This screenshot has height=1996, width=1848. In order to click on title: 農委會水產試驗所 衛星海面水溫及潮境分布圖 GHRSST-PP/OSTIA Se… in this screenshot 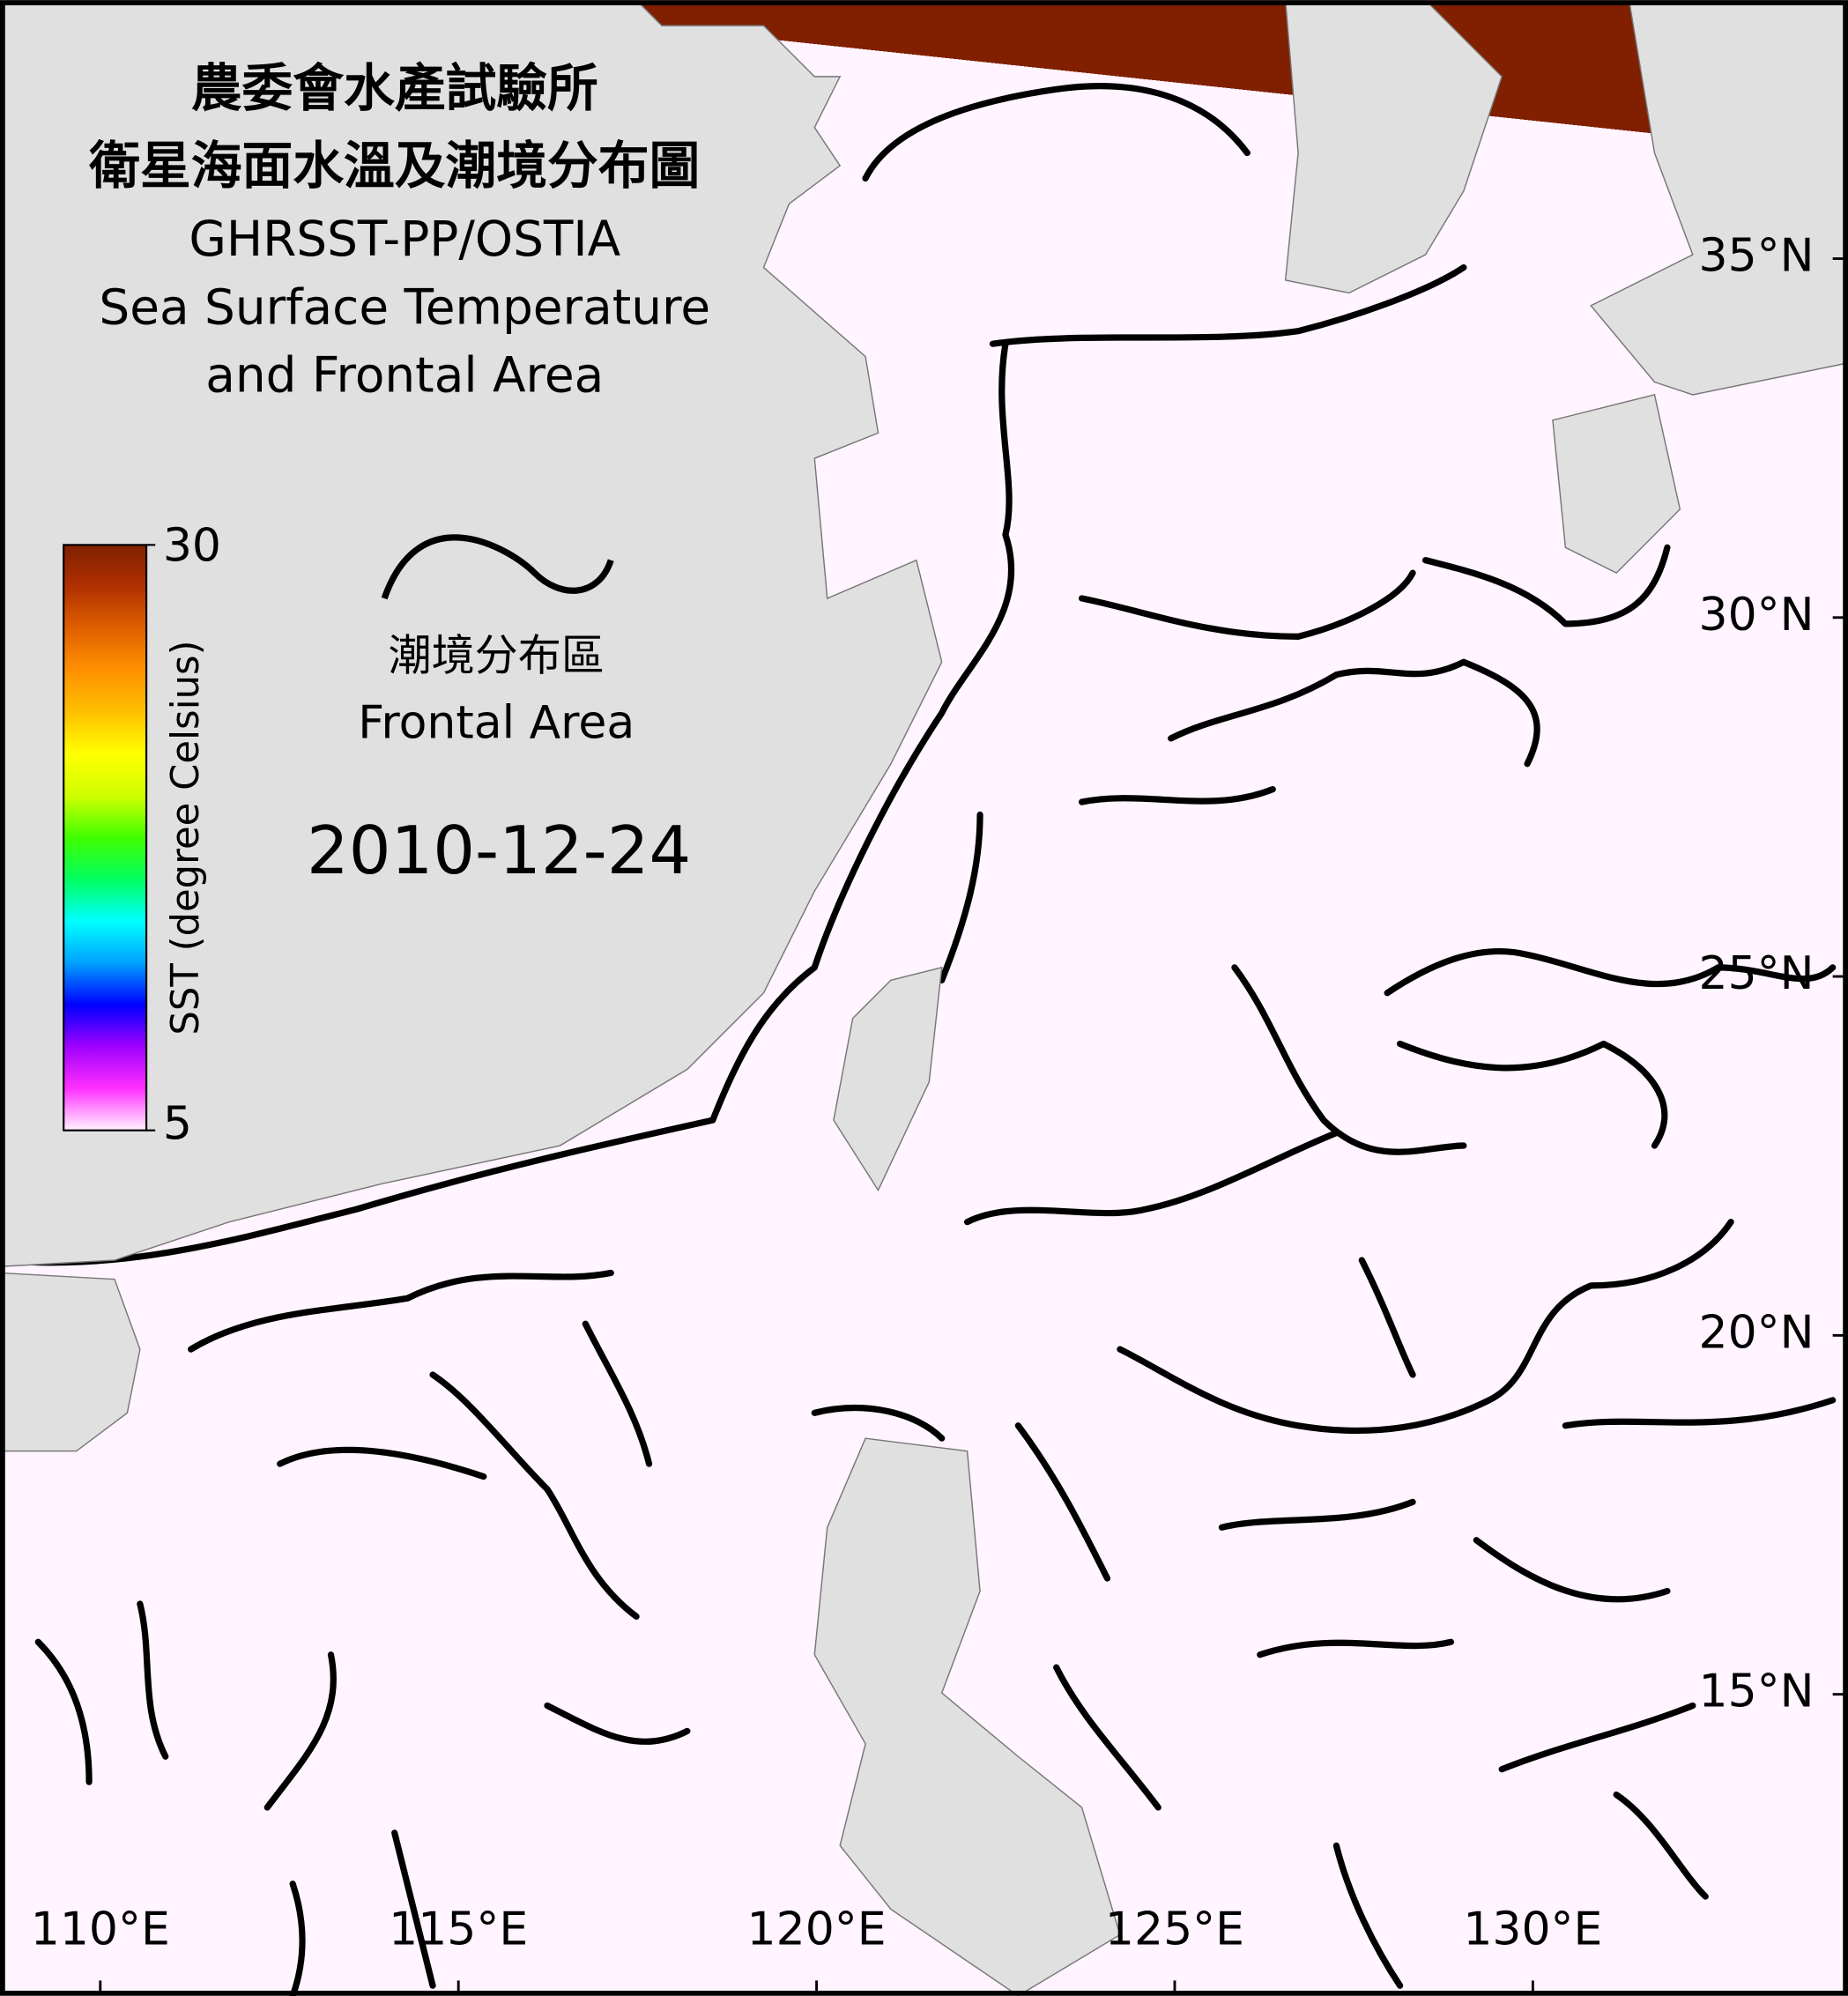, I will do `click(399, 231)`.